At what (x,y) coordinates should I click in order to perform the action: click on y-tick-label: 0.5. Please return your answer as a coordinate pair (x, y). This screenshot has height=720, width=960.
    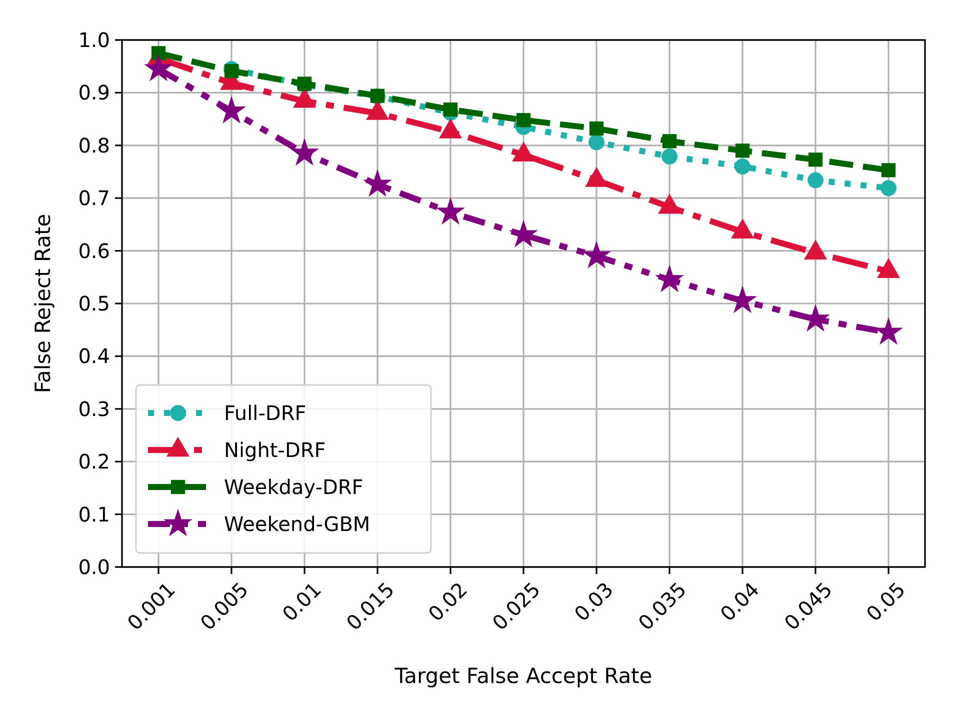
    Looking at the image, I should click on (94, 304).